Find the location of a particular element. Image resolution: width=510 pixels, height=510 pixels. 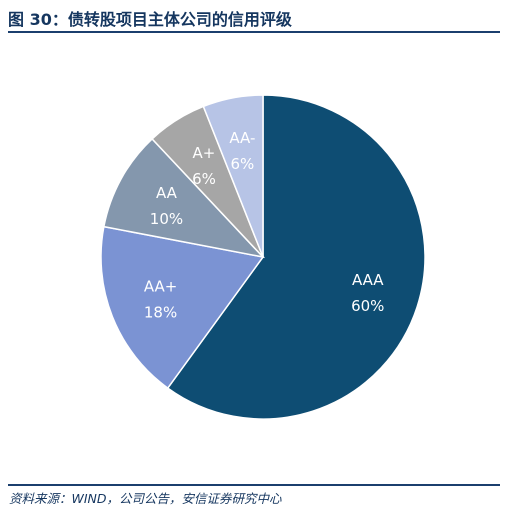

slice-category-label: AAA is located at coordinates (368, 280).